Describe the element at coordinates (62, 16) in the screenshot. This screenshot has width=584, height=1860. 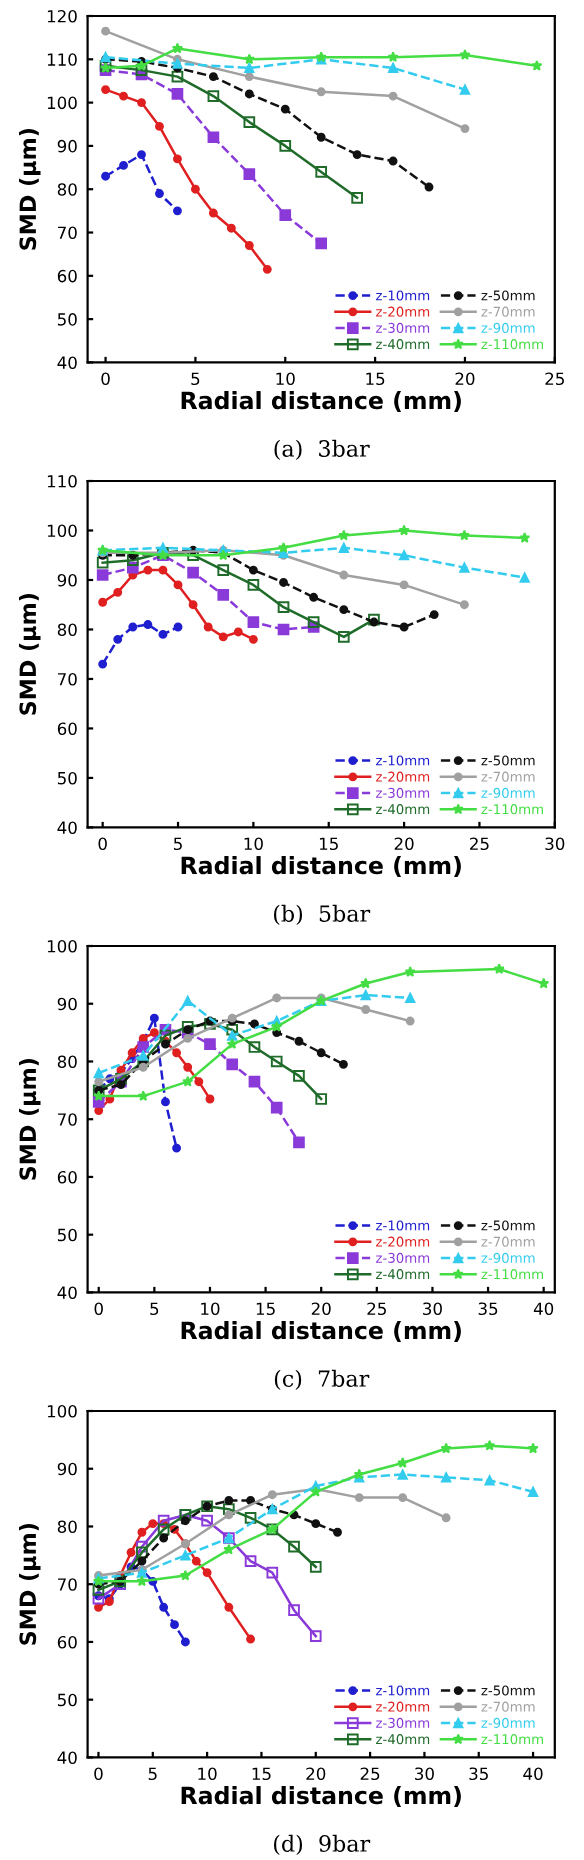
I see `y-tick-label: 120` at that location.